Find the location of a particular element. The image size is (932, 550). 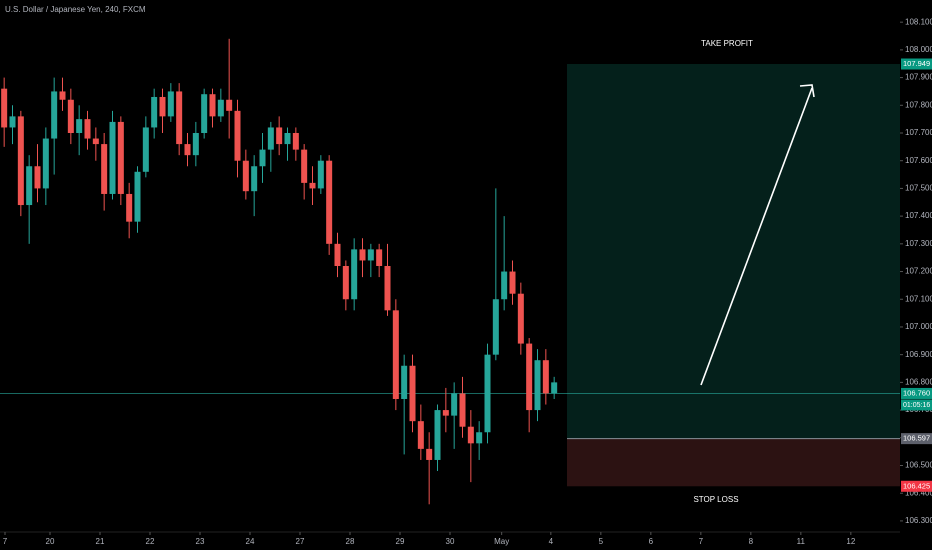

x-tick-label: 27 is located at coordinates (300, 541).